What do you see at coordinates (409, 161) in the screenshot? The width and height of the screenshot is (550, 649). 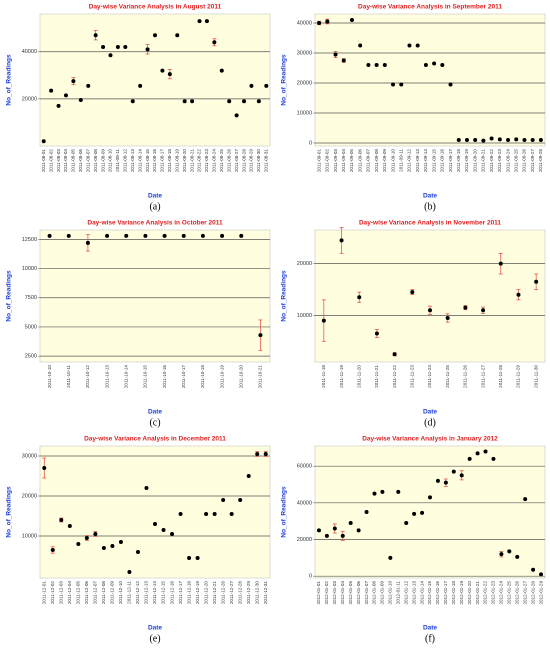 I see `x-tick-label: 2011-09-12` at bounding box center [409, 161].